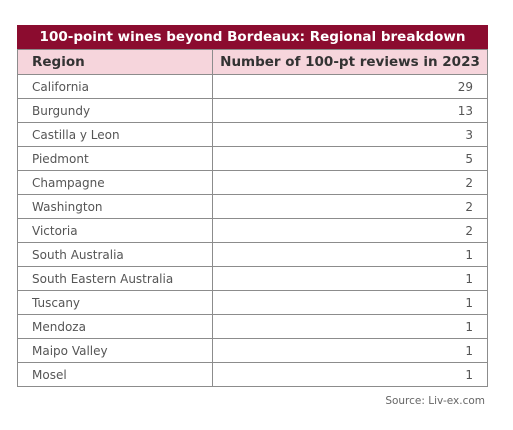 This screenshot has height=430, width=513. What do you see at coordinates (115, 302) in the screenshot?
I see `region-cell: Tuscany` at bounding box center [115, 302].